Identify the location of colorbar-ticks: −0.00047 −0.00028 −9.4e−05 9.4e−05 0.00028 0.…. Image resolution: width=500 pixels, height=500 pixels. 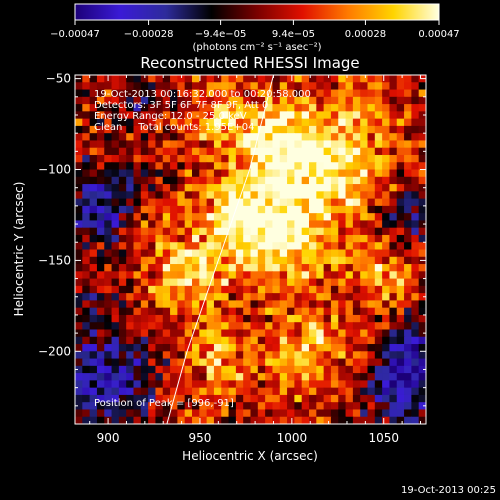
(255, 30).